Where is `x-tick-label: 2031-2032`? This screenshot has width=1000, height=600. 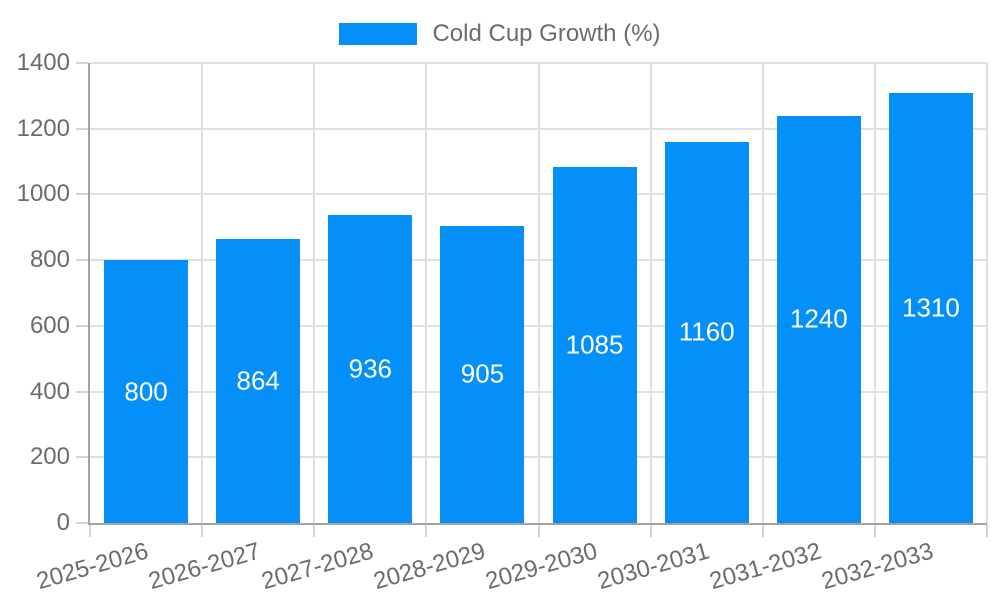
x-tick-label: 2031-2032 is located at coordinates (765, 566).